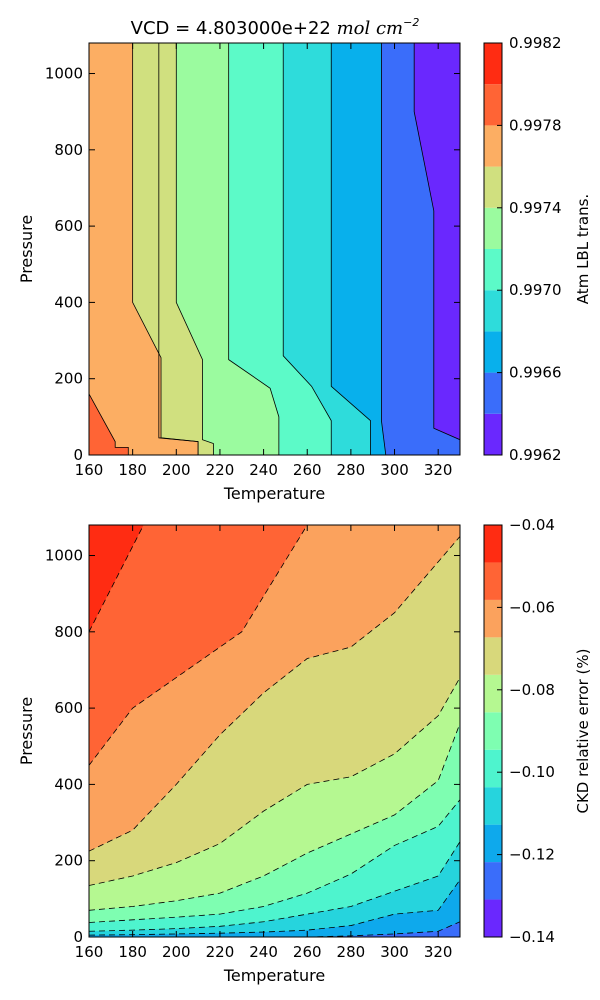 The image size is (600, 1000). What do you see at coordinates (535, 208) in the screenshot?
I see `colorbar-tick-label: 0.9974` at bounding box center [535, 208].